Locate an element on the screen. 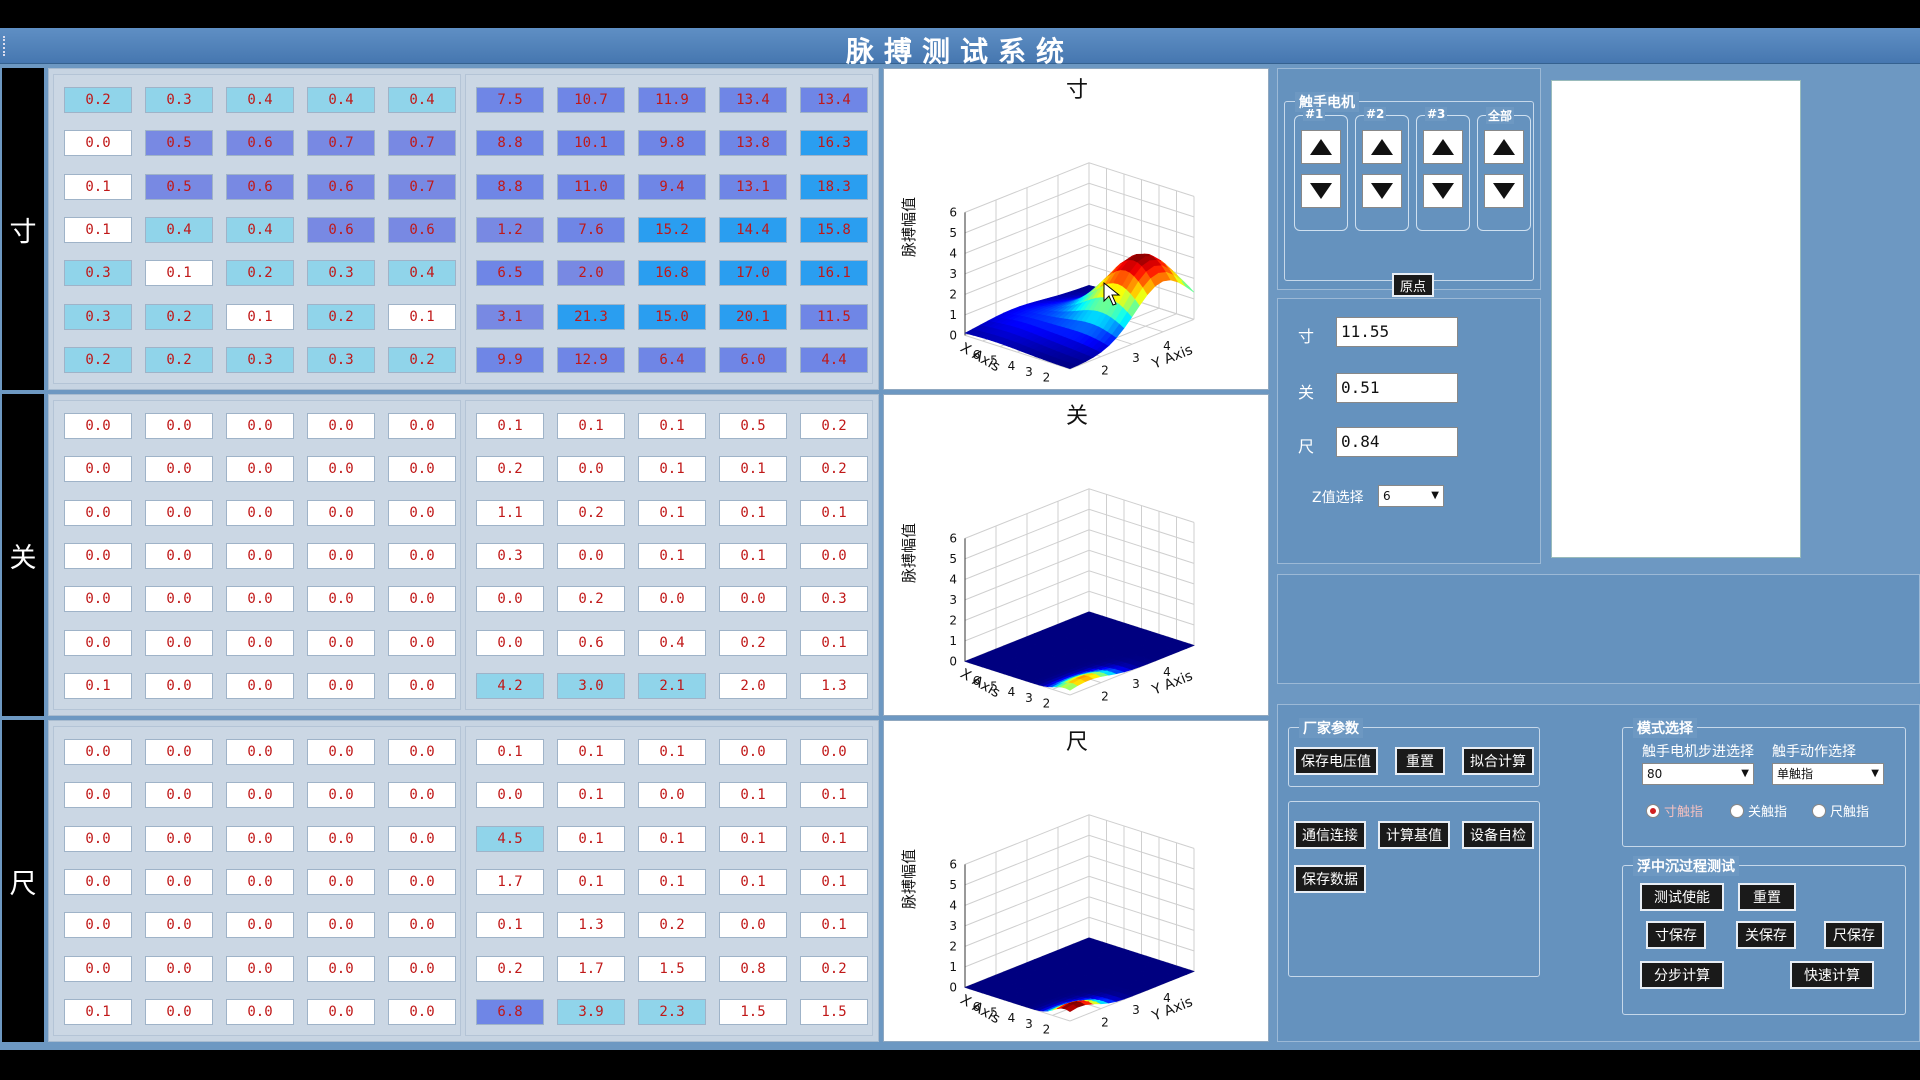 This screenshot has height=1080, width=1920. z-tick-label: 2 is located at coordinates (953, 620).